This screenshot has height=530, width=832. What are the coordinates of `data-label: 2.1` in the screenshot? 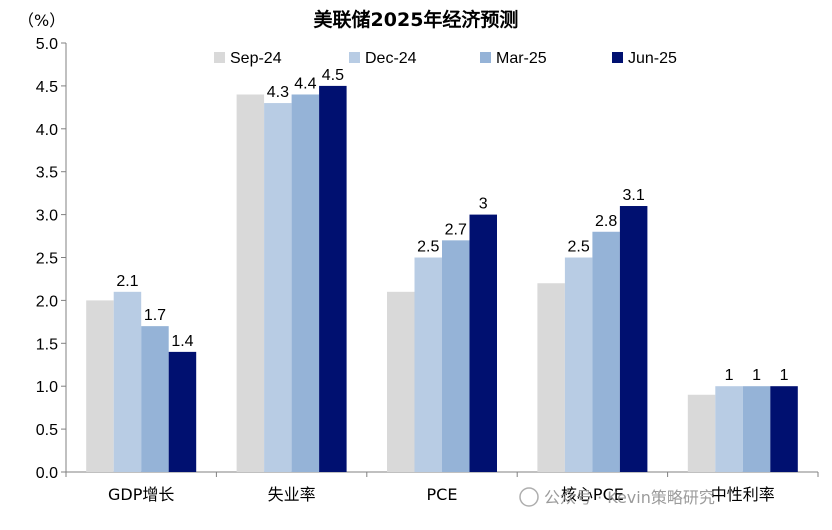 It's located at (127, 281).